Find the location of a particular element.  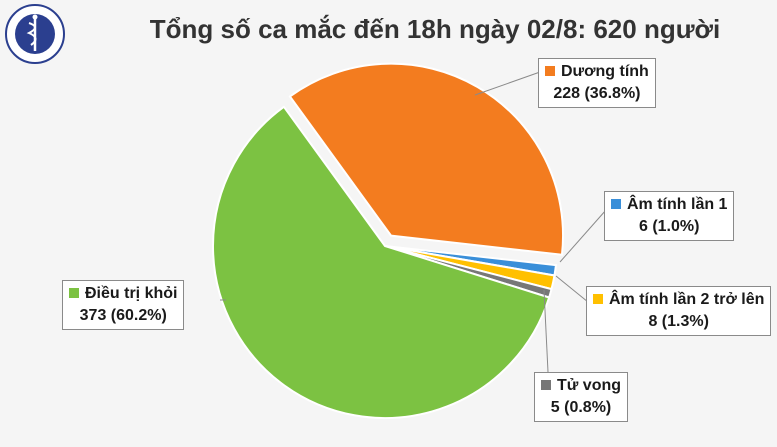

slice-value-3: 5 (0.8%) is located at coordinates (581, 407).